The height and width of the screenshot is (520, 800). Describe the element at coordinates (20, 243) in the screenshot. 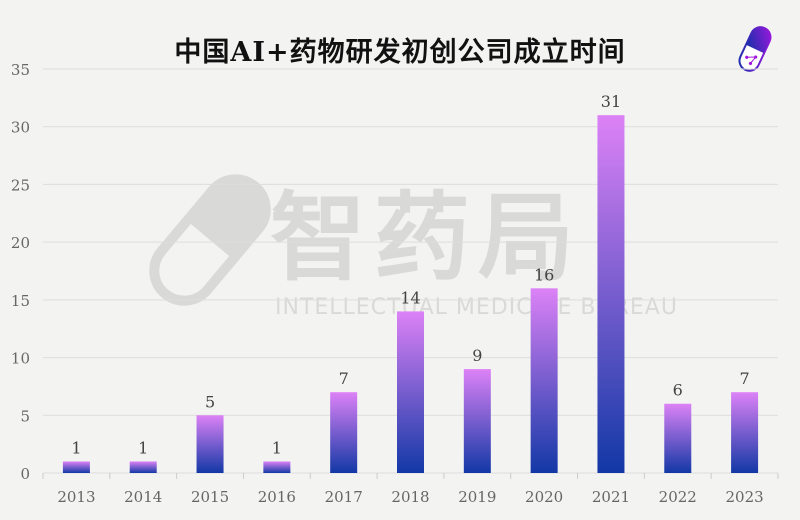

I see `y-tick-label: 20` at that location.